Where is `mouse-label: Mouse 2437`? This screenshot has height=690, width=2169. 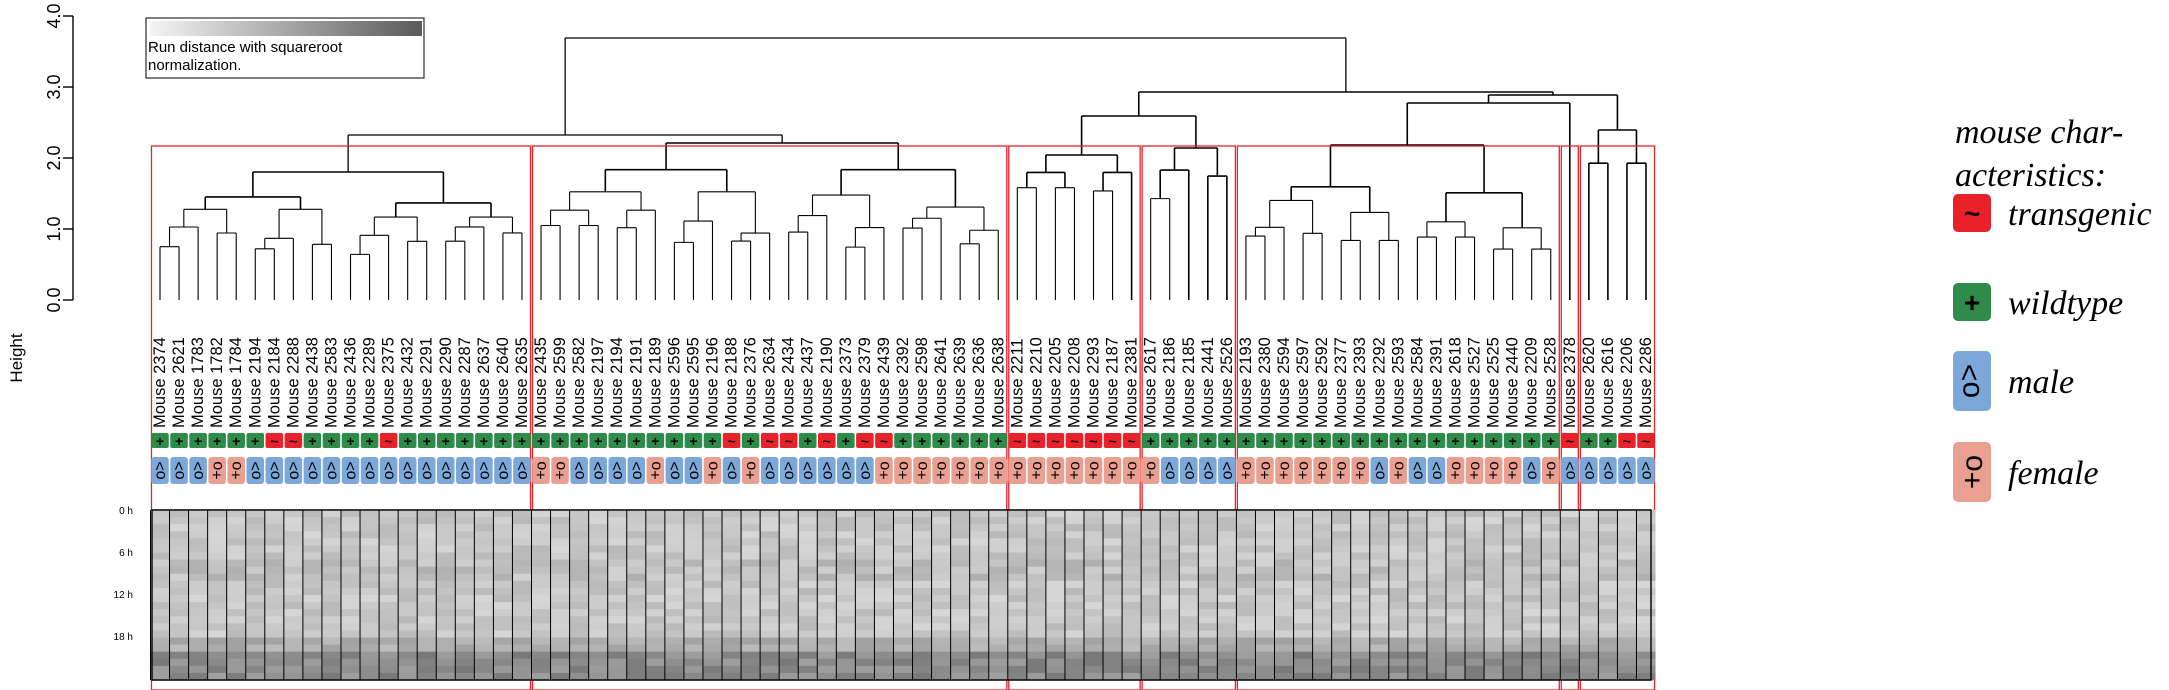
mouse-label: Mouse 2437 is located at coordinates (808, 382).